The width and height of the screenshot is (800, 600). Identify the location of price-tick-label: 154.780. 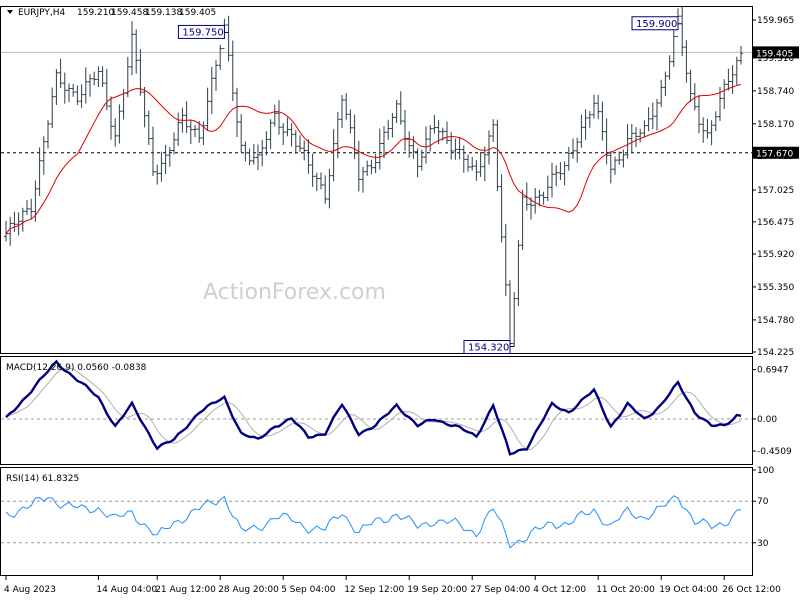
(775, 321).